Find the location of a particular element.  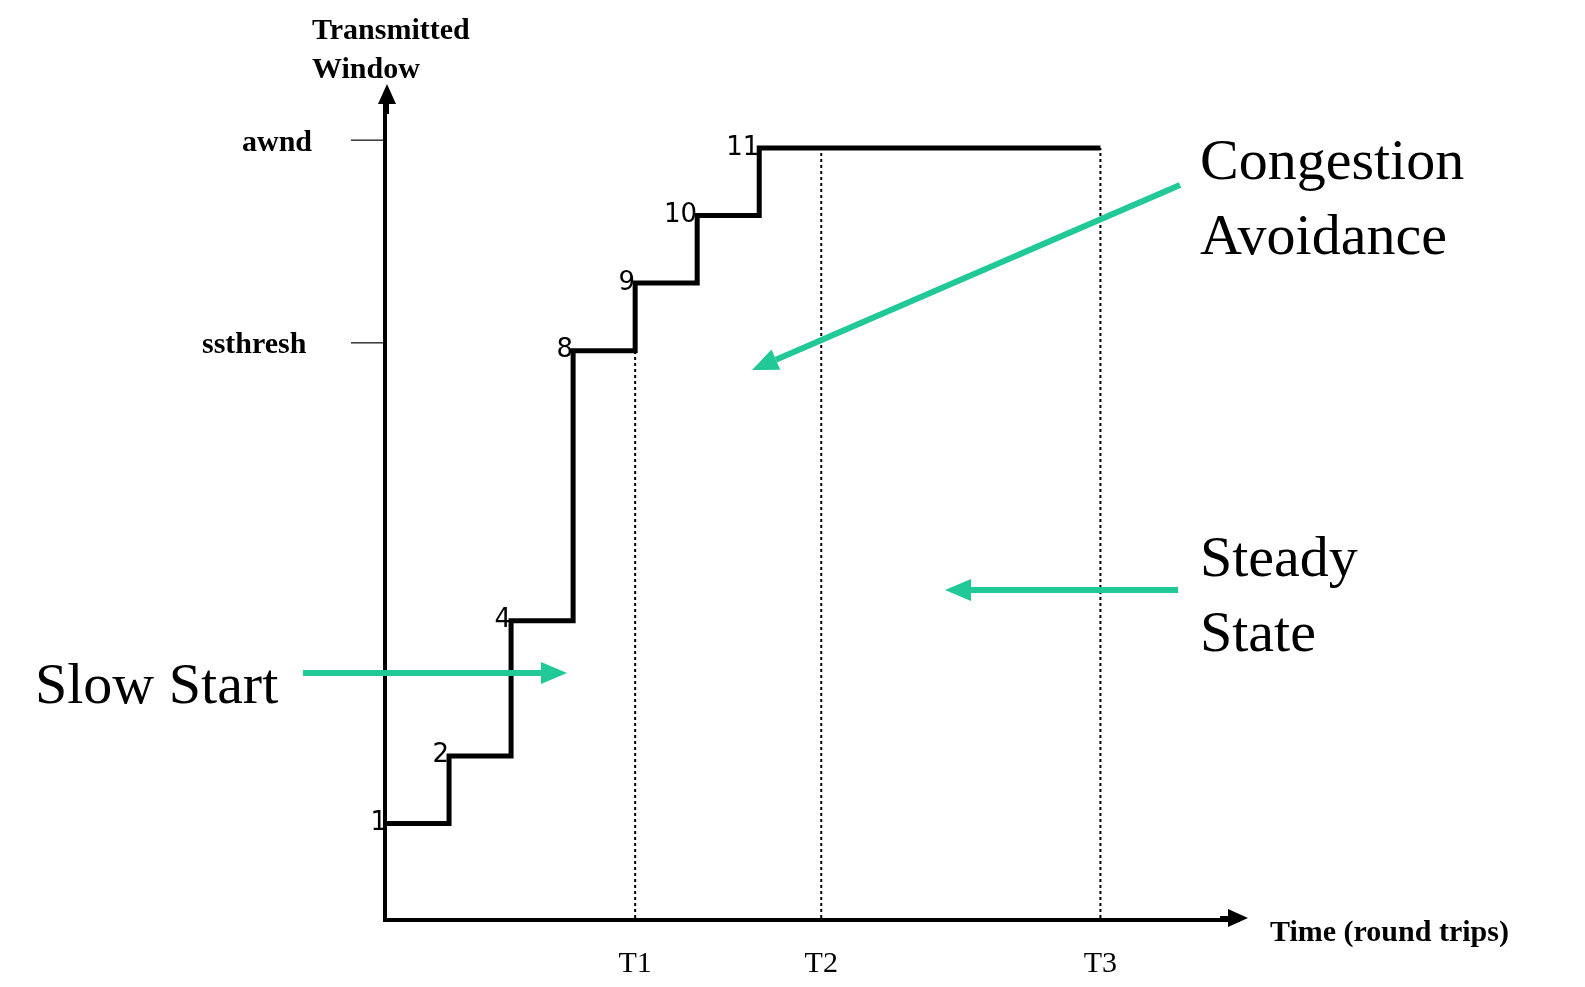

x-tick-label: T1 is located at coordinates (635, 961).